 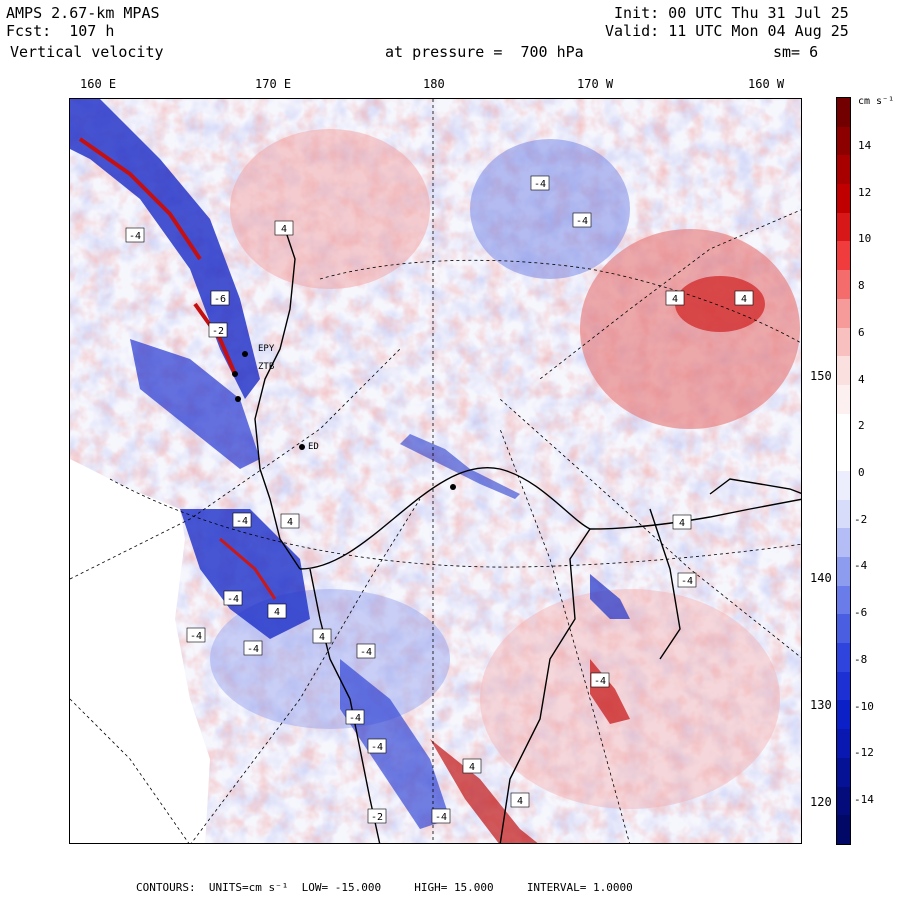 What do you see at coordinates (864, 706) in the screenshot?
I see `colorbar-tick-label: -10` at bounding box center [864, 706].